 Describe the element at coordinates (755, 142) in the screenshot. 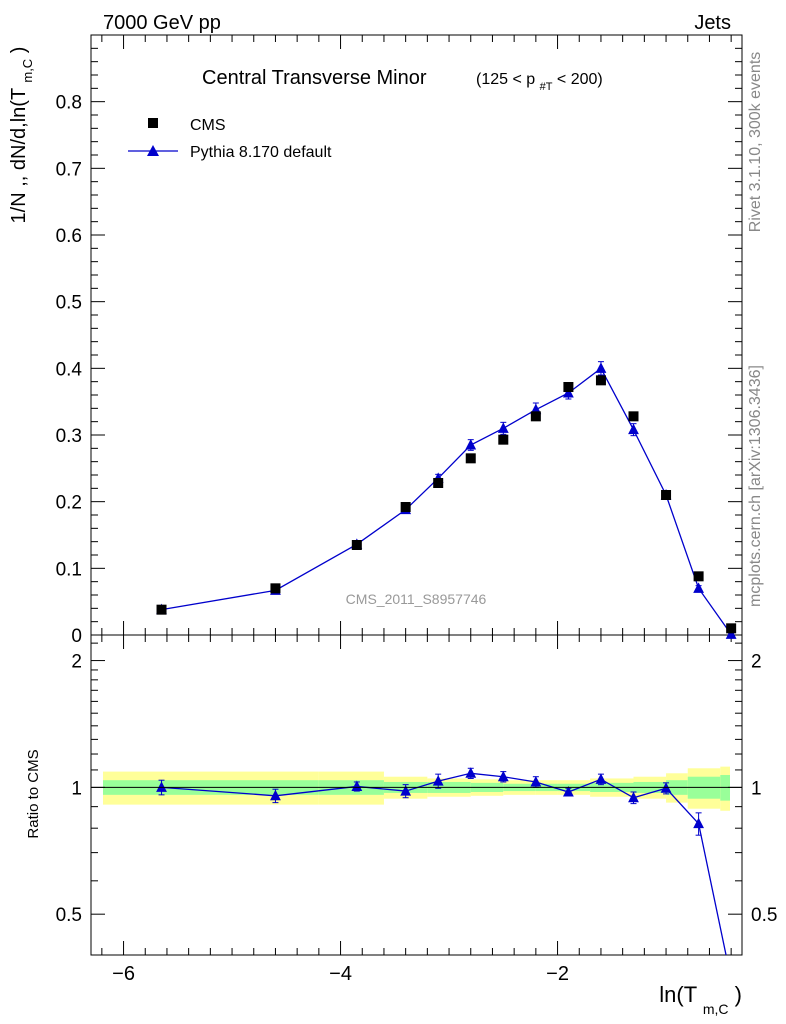

I see `rivet-version-label: Rivet 3.1.10, 300k events` at that location.